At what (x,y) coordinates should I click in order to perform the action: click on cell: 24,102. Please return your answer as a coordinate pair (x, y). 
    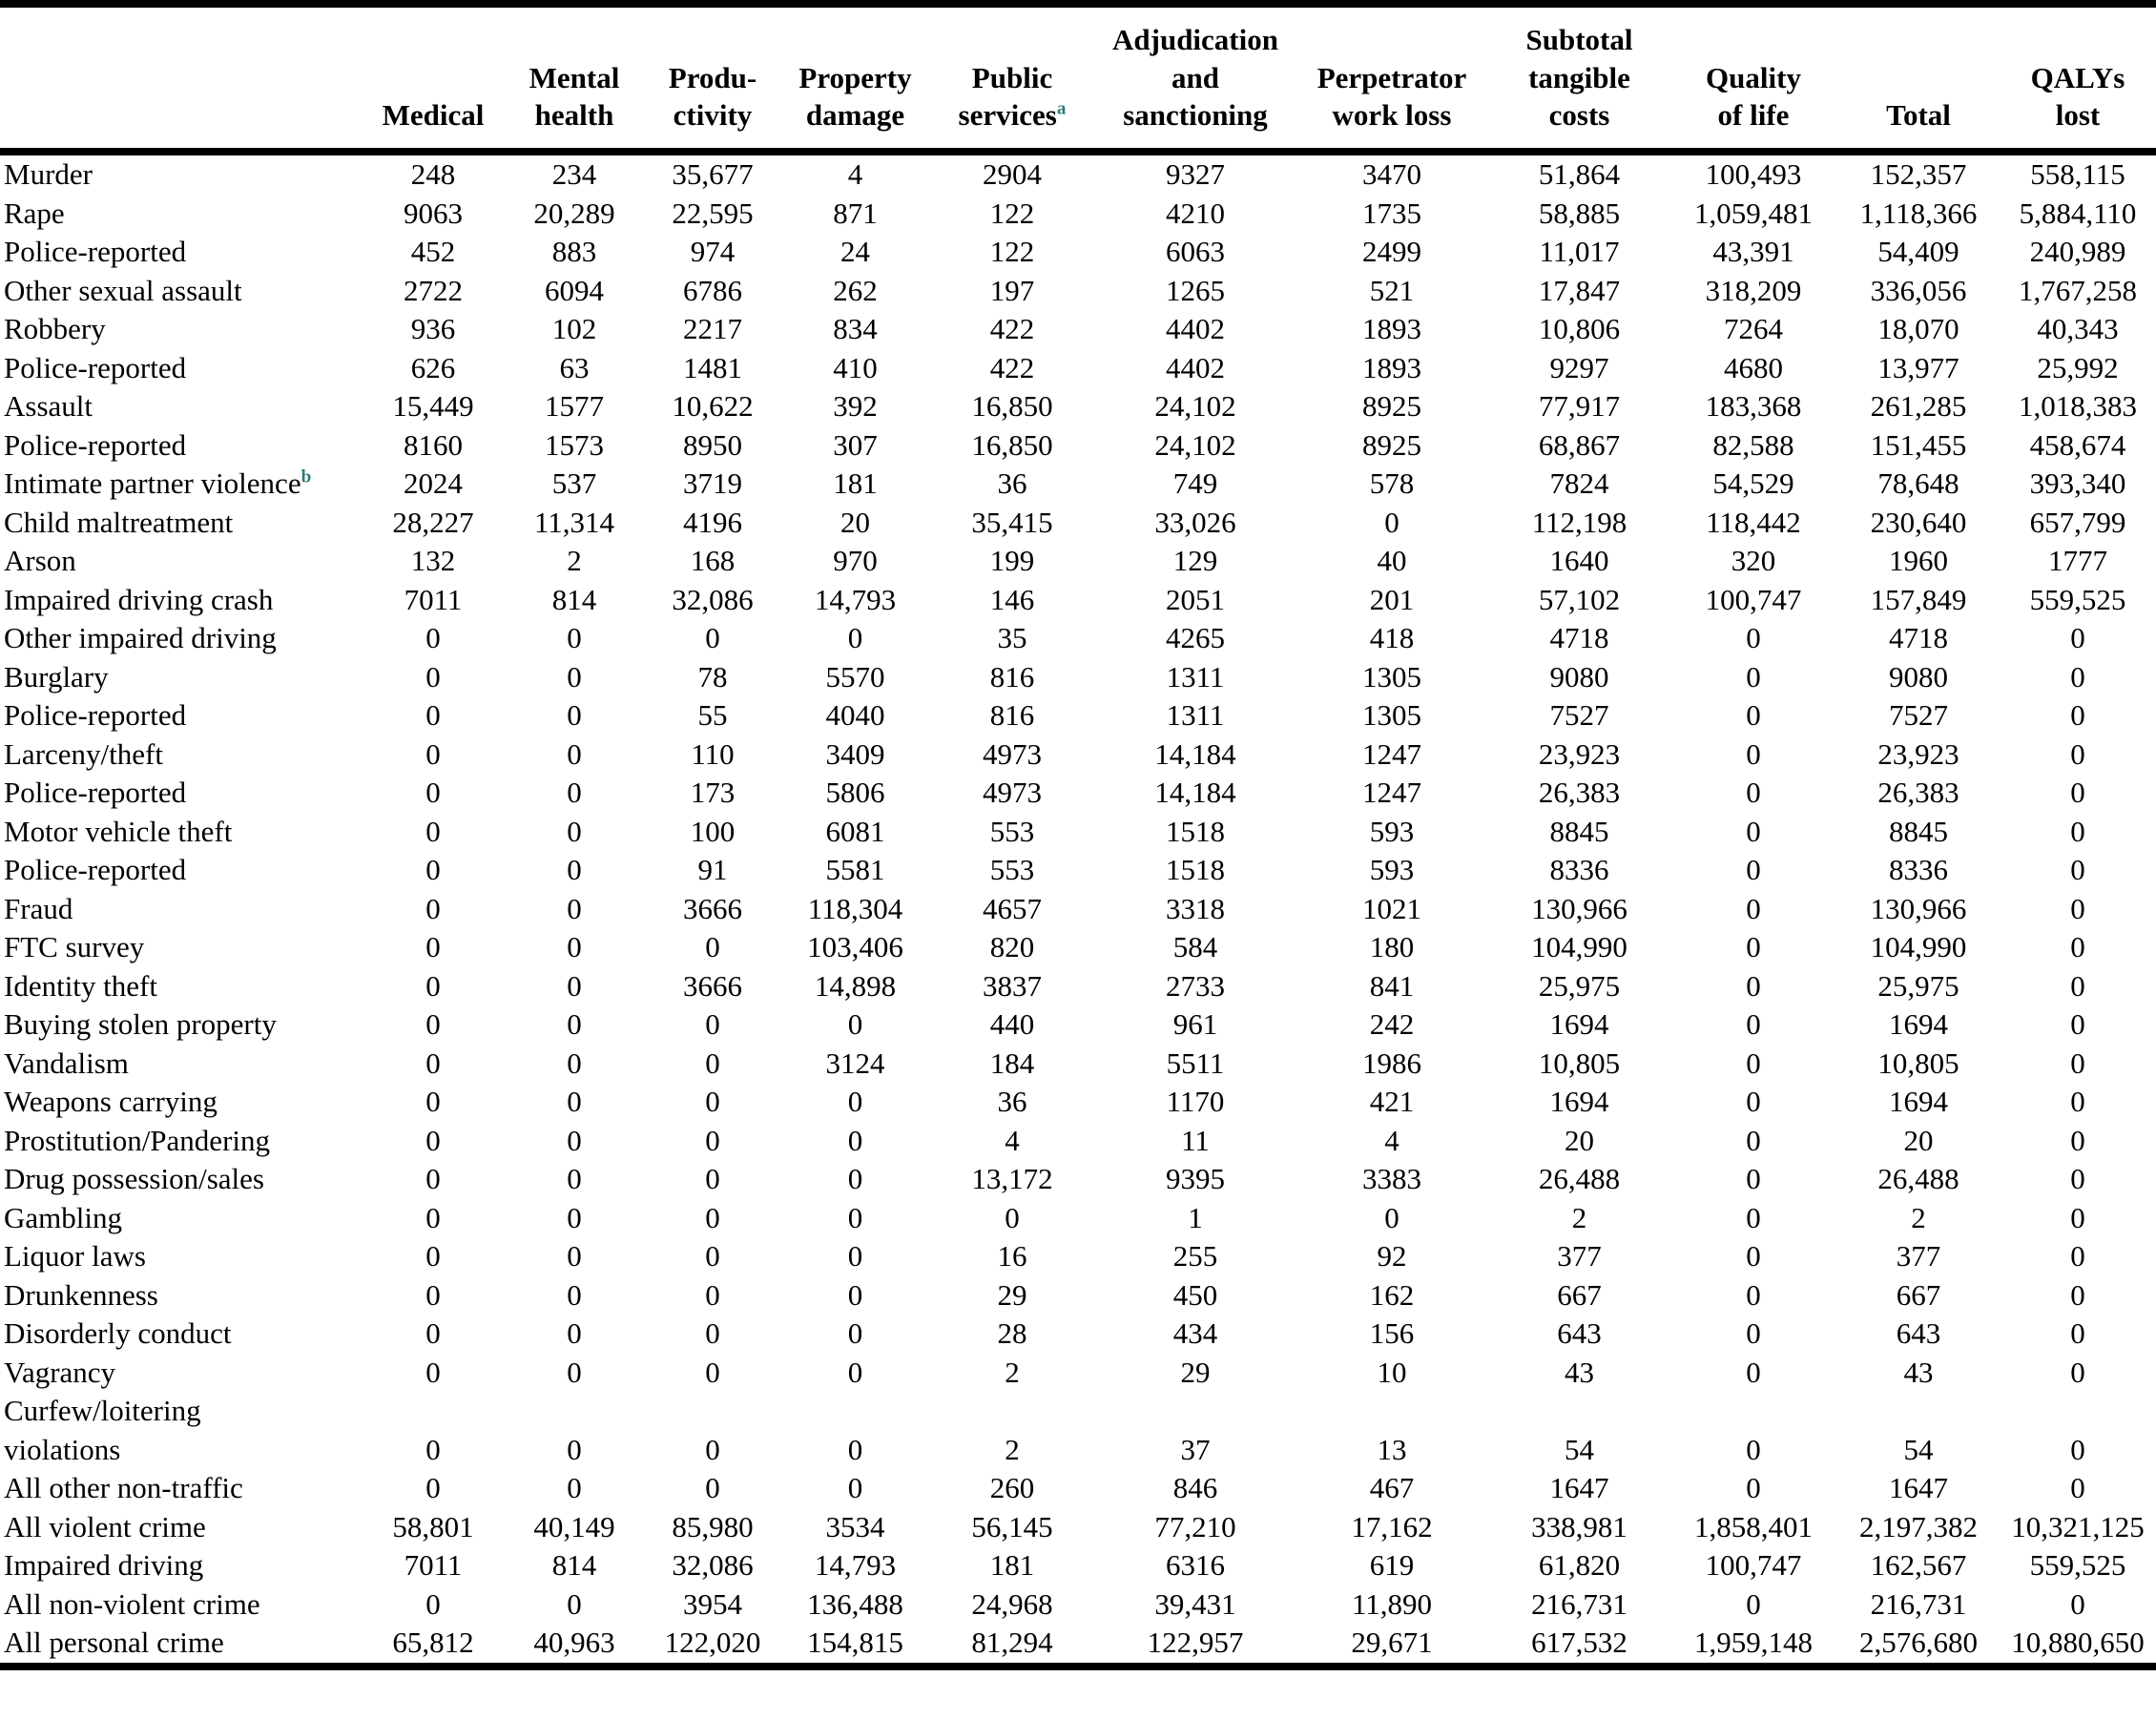
    Looking at the image, I should click on (1195, 406).